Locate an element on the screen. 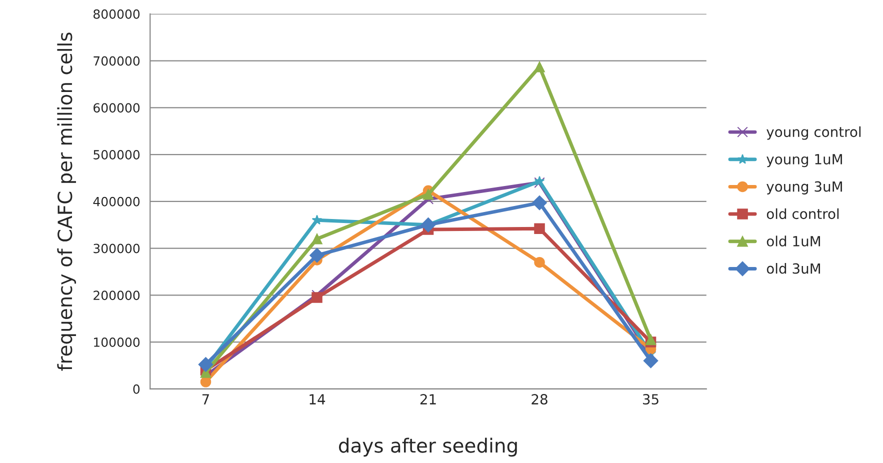 The width and height of the screenshot is (883, 463). y-tick-label: 300000 is located at coordinates (117, 249).